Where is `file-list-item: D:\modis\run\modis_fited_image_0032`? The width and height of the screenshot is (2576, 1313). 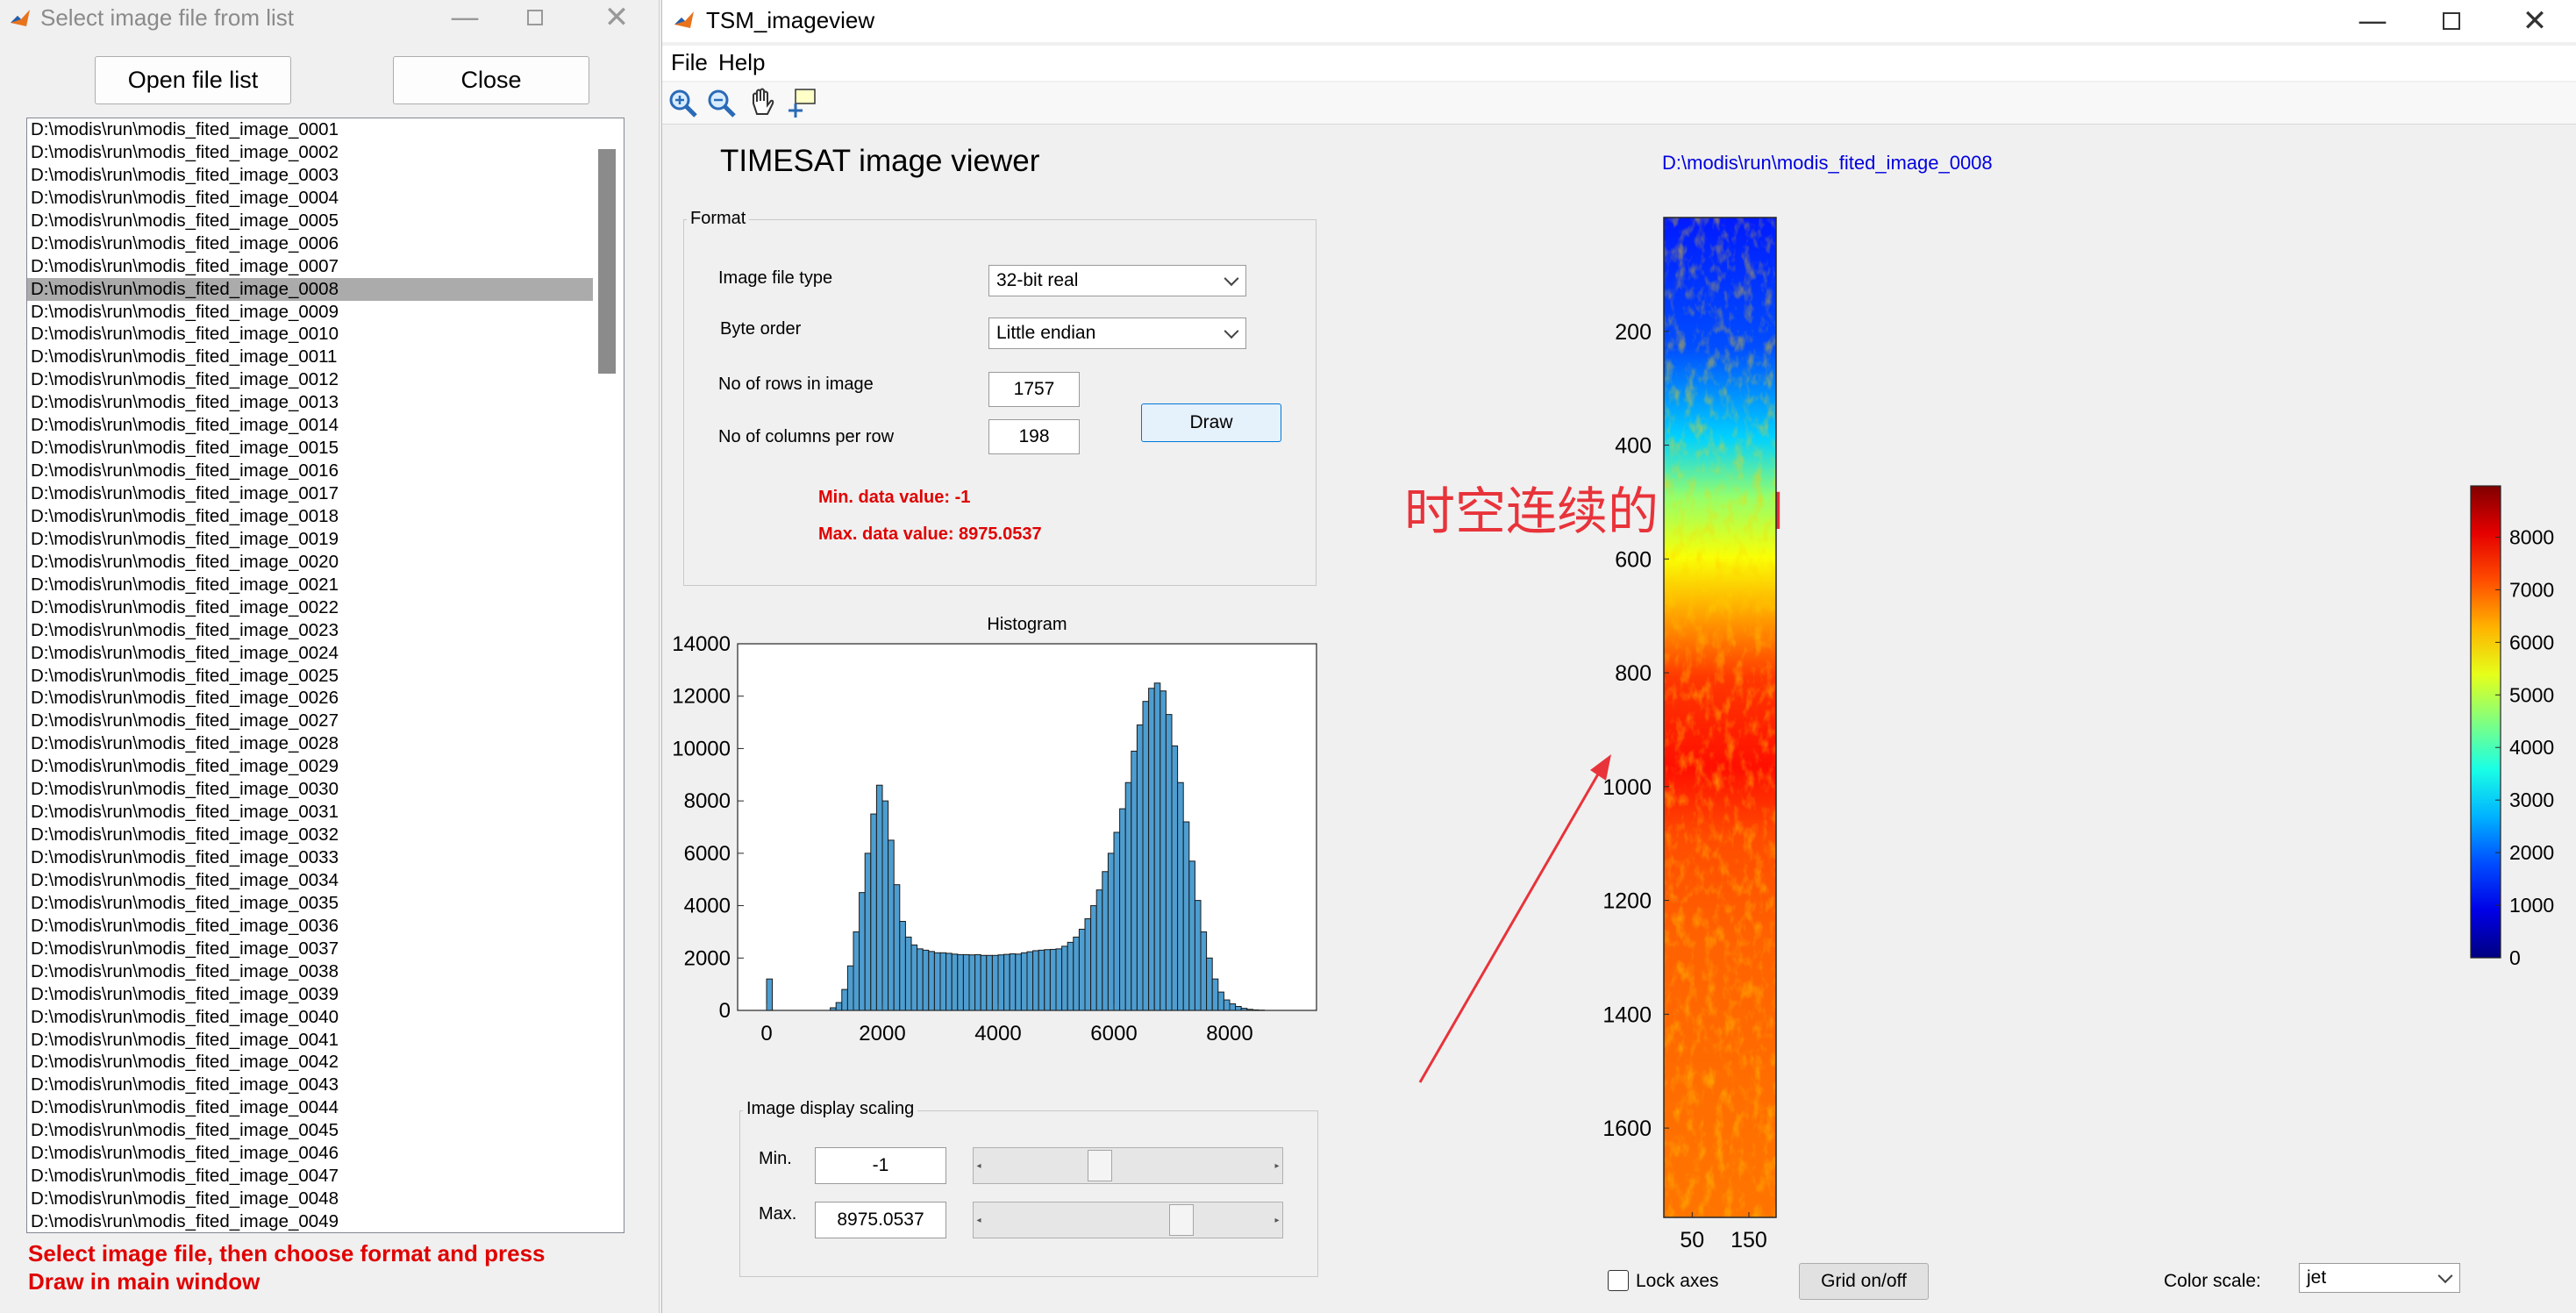 file-list-item: D:\modis\run\modis_fited_image_0032 is located at coordinates (185, 835).